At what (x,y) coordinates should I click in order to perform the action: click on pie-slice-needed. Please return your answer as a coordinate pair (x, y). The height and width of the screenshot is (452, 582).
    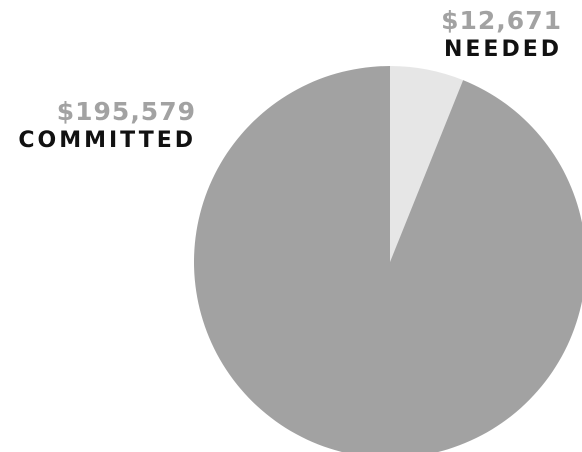
    Looking at the image, I should click on (427, 164).